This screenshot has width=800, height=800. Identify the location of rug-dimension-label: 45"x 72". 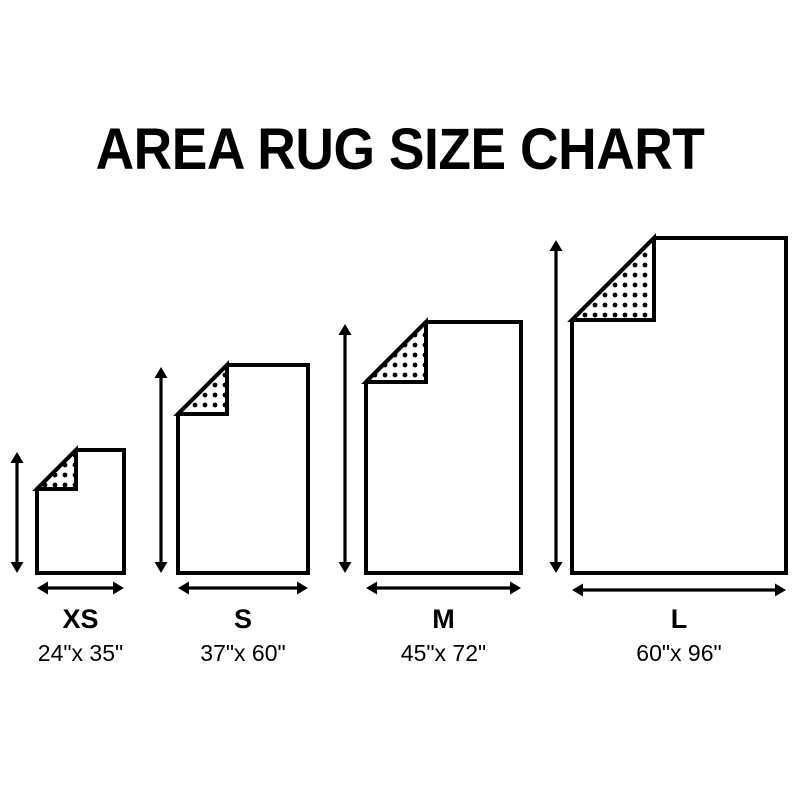
(443, 653).